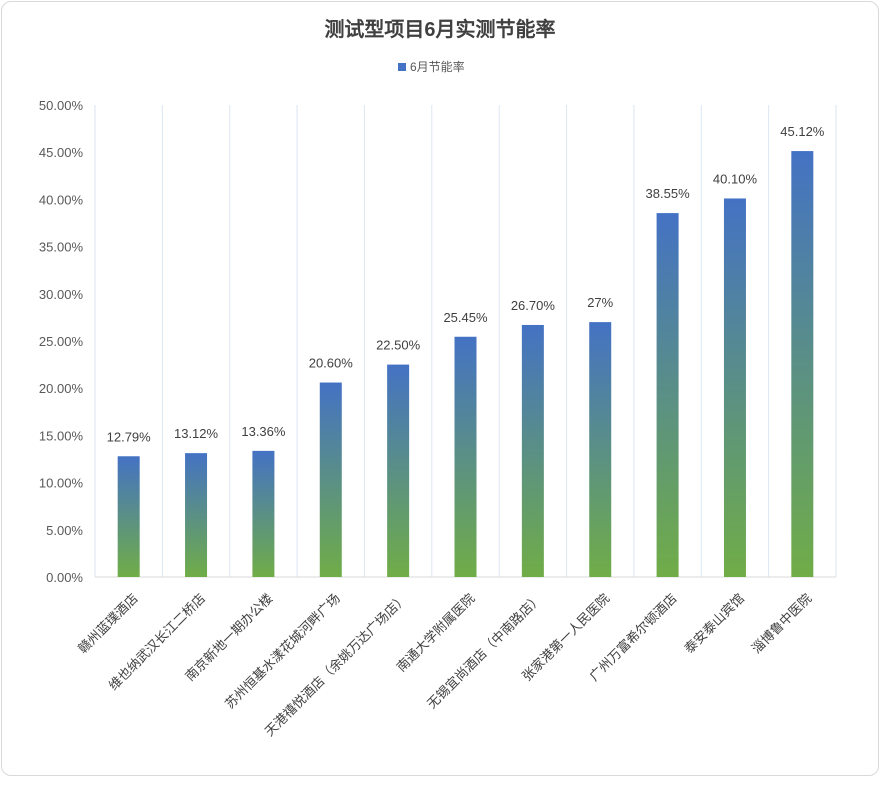 This screenshot has width=880, height=787. I want to click on x-tick-label: 赣州蓝璞酒店, so click(108, 624).